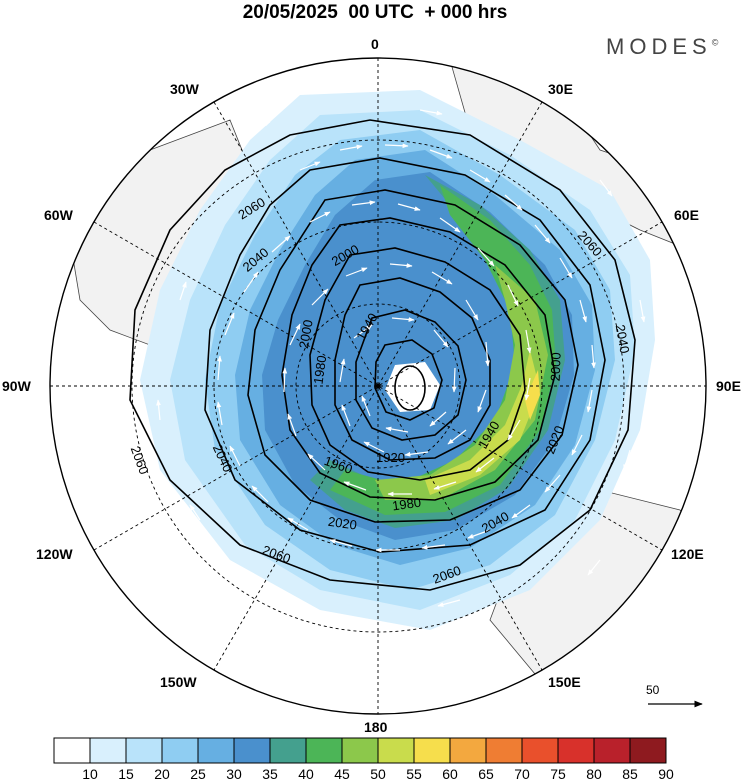  I want to click on colorbar-tick-label: 85, so click(630, 774).